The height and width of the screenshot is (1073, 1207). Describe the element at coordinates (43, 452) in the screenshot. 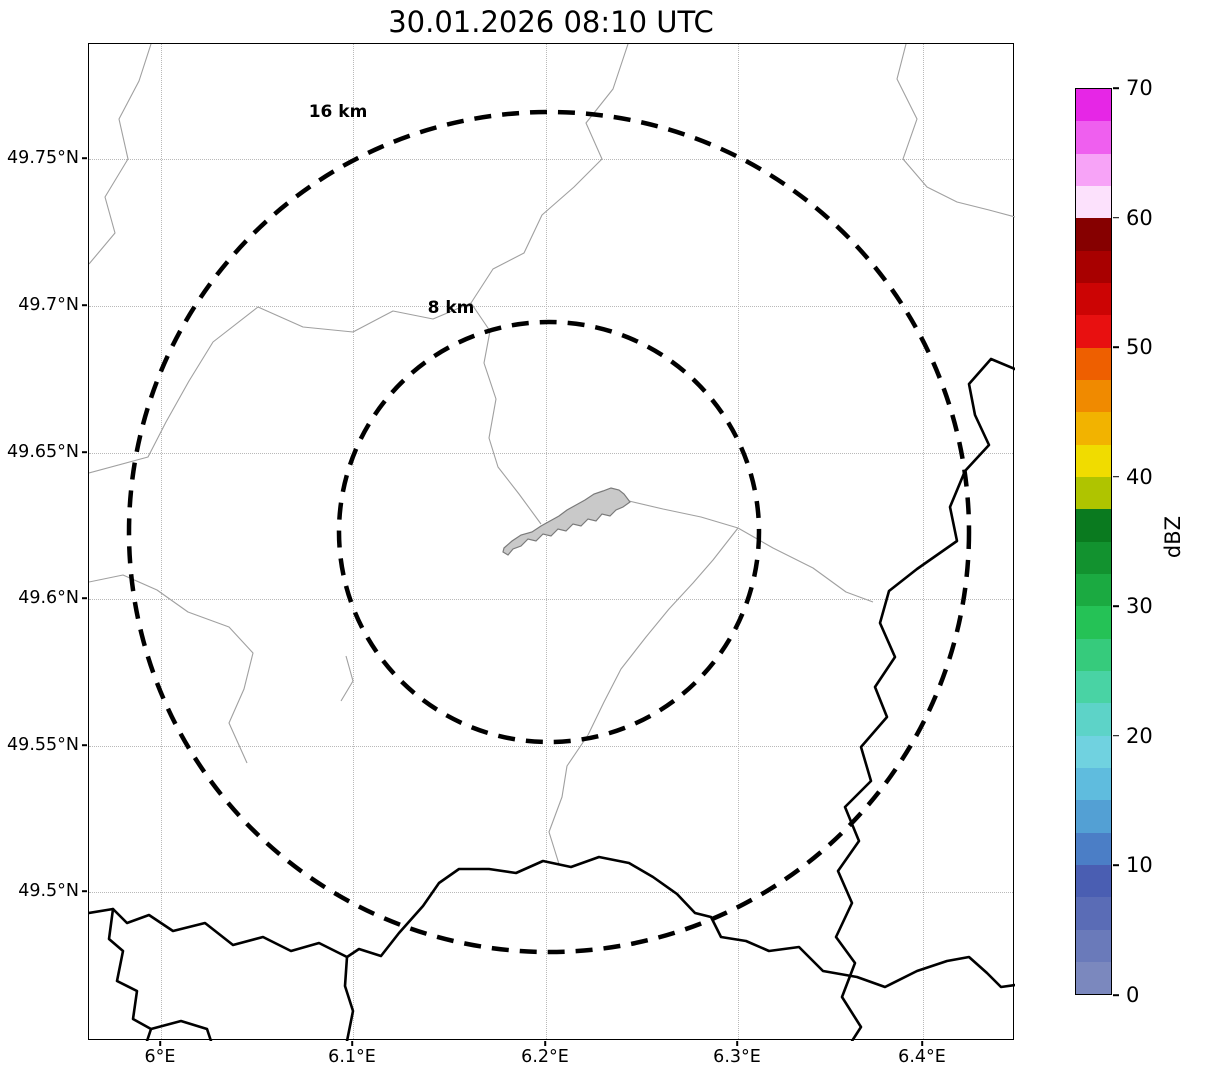

I see `y-tick-label: 49.65°N` at that location.